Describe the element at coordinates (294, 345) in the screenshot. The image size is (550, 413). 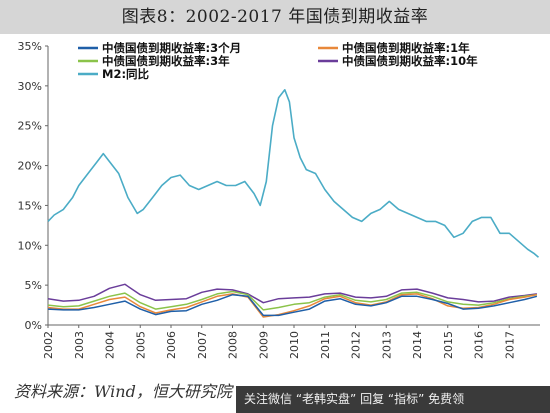
I see `x-tick-label: 2010` at that location.